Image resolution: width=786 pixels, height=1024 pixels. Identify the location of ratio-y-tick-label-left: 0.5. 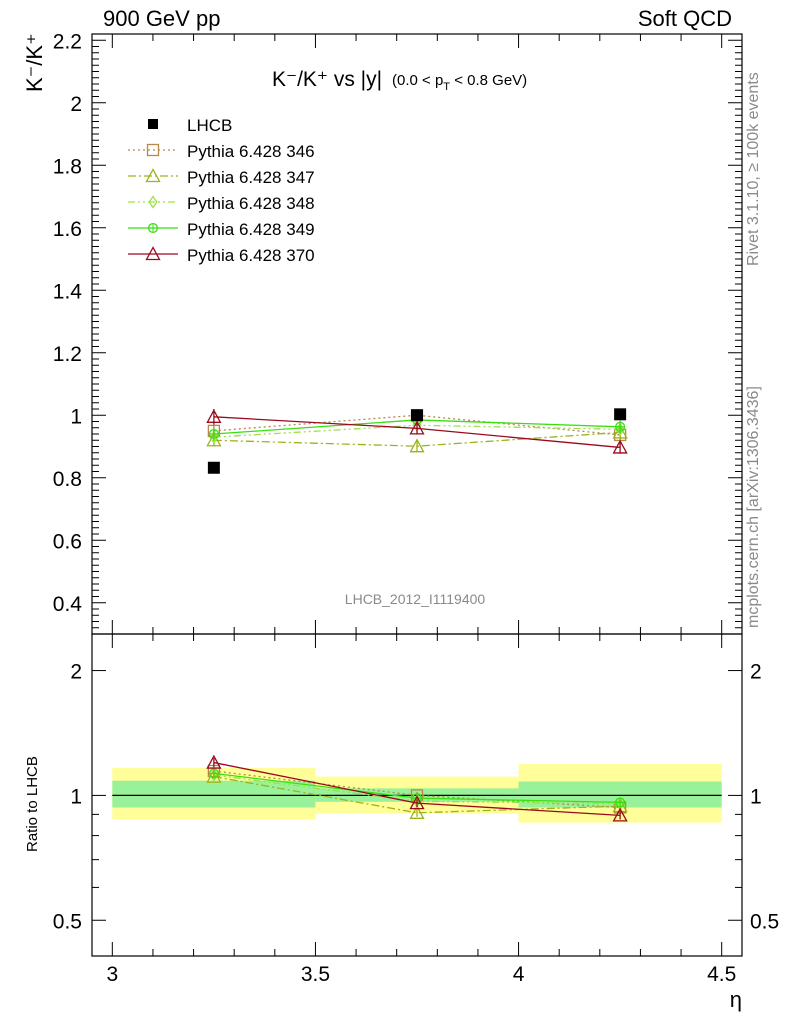
(67, 921).